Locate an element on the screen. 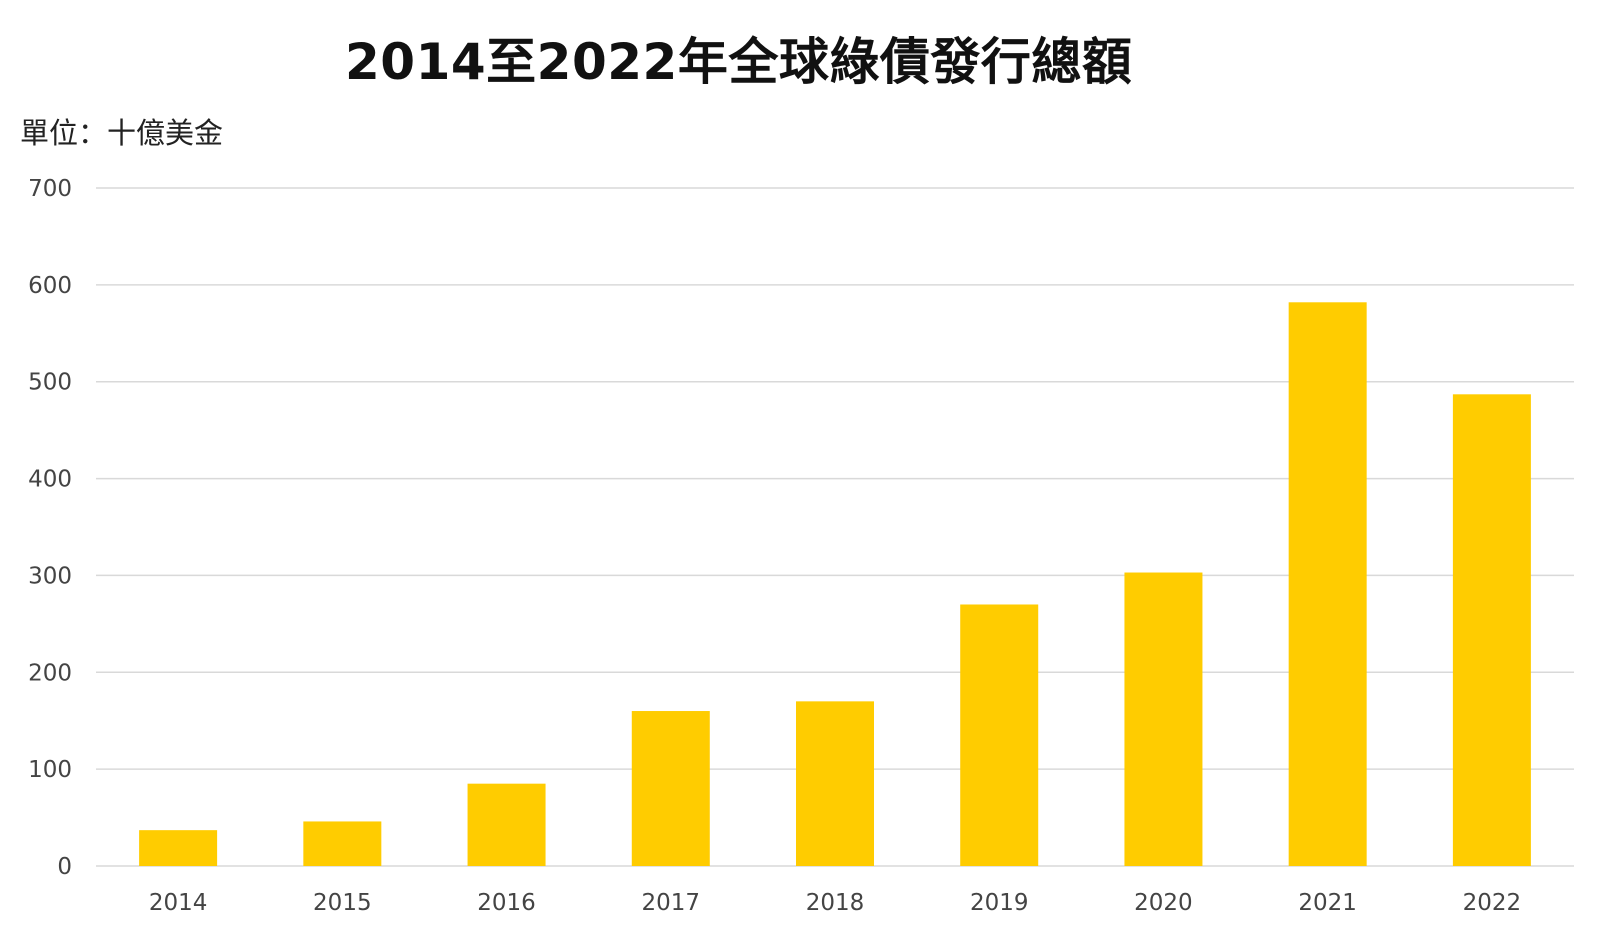  bar-2020 is located at coordinates (1163, 719).